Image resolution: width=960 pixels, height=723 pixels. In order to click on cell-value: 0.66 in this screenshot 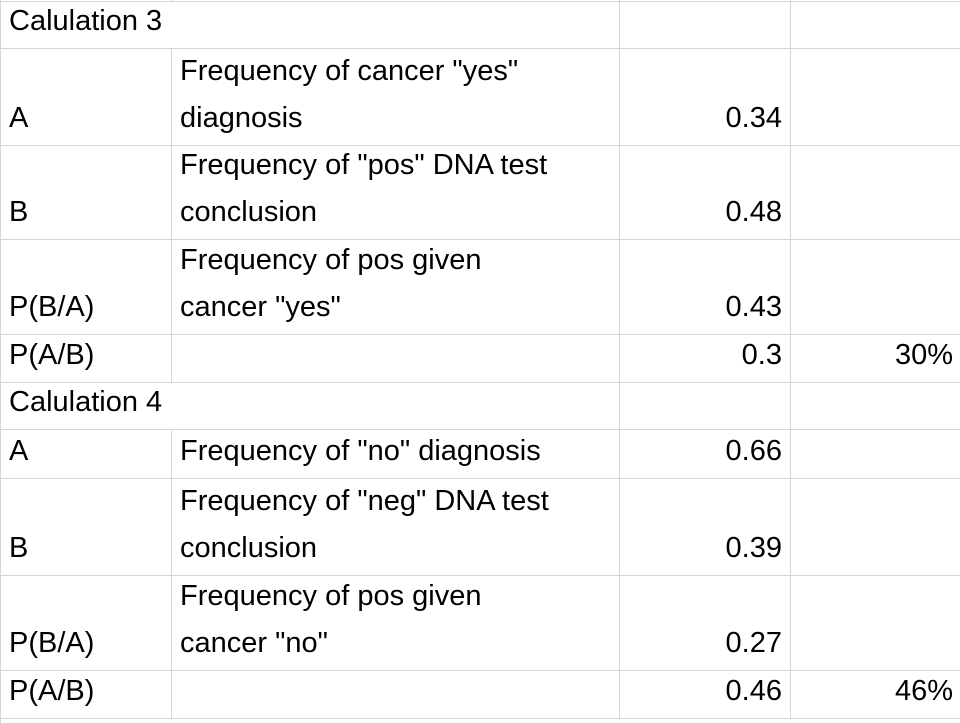, I will do `click(705, 454)`.